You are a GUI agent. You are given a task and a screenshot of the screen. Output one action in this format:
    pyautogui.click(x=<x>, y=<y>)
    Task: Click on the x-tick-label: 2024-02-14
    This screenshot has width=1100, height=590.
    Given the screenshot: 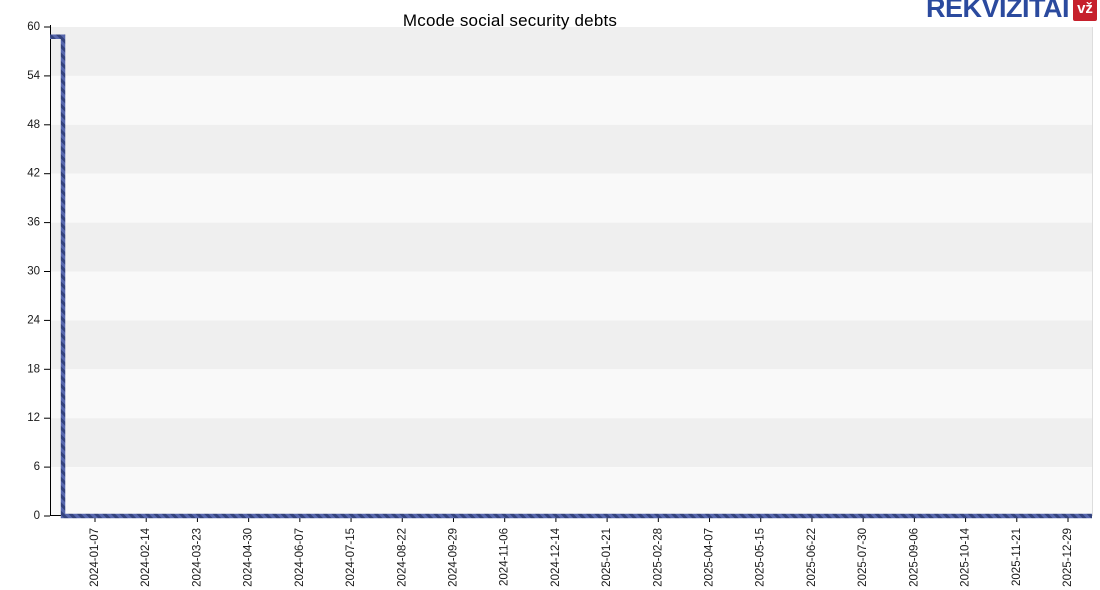 What is the action you would take?
    pyautogui.click(x=146, y=556)
    